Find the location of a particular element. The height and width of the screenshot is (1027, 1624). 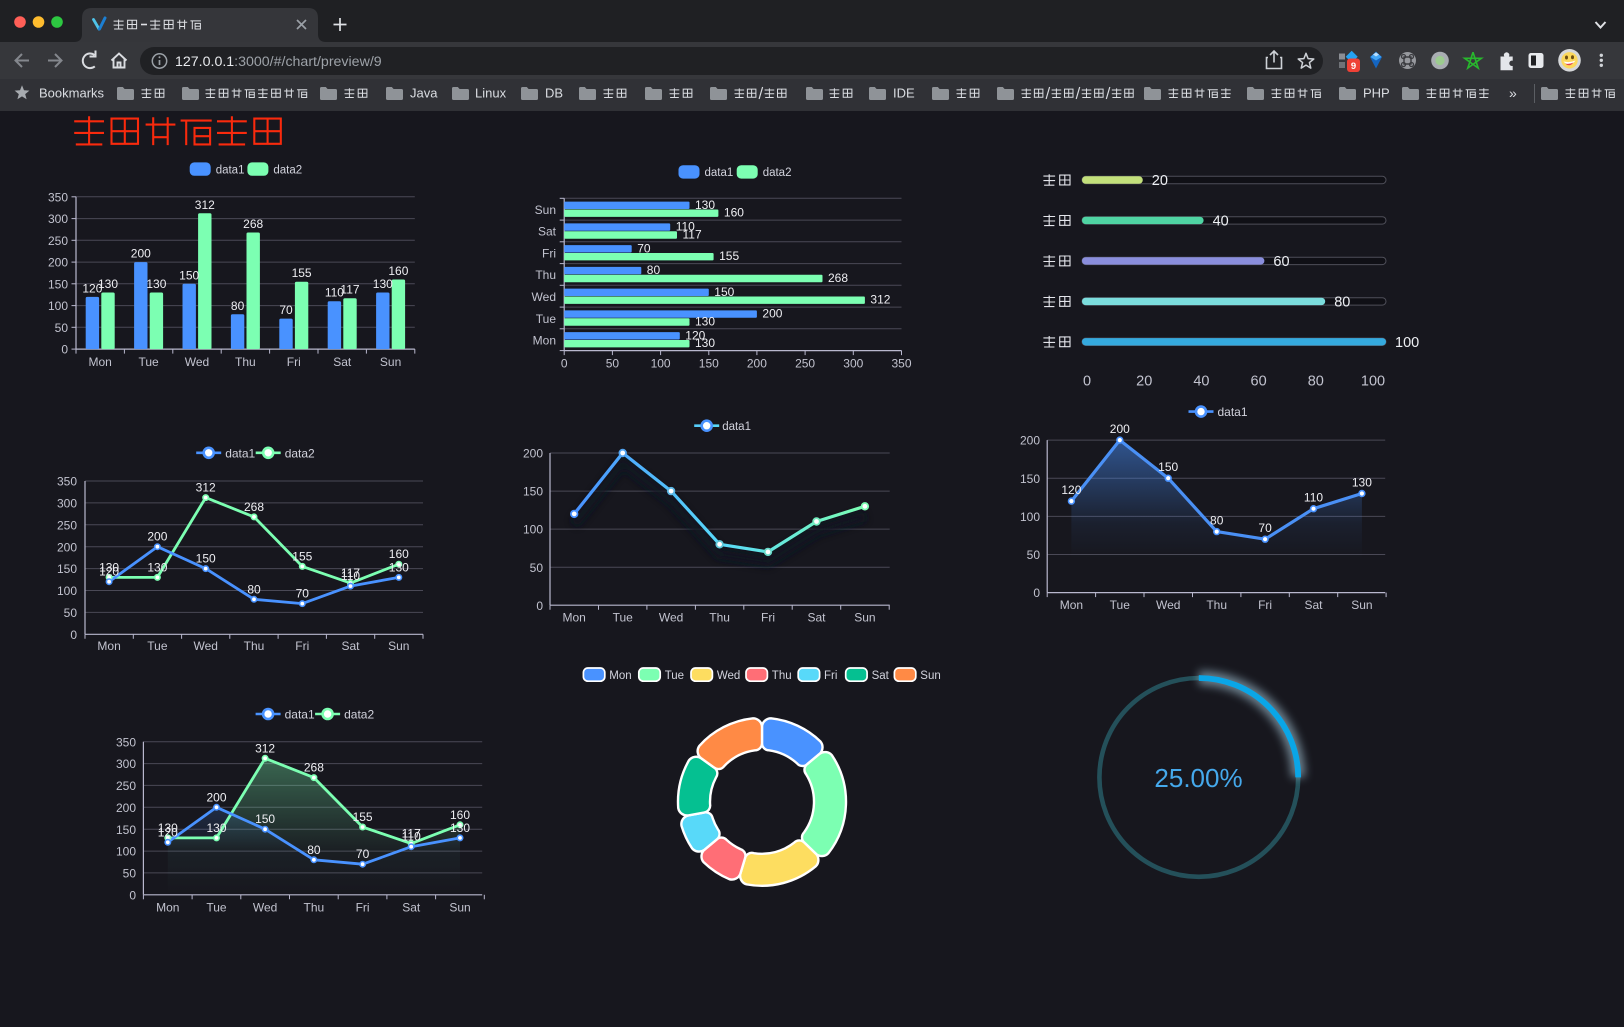

svg-text: IDE is located at coordinates (904, 93).